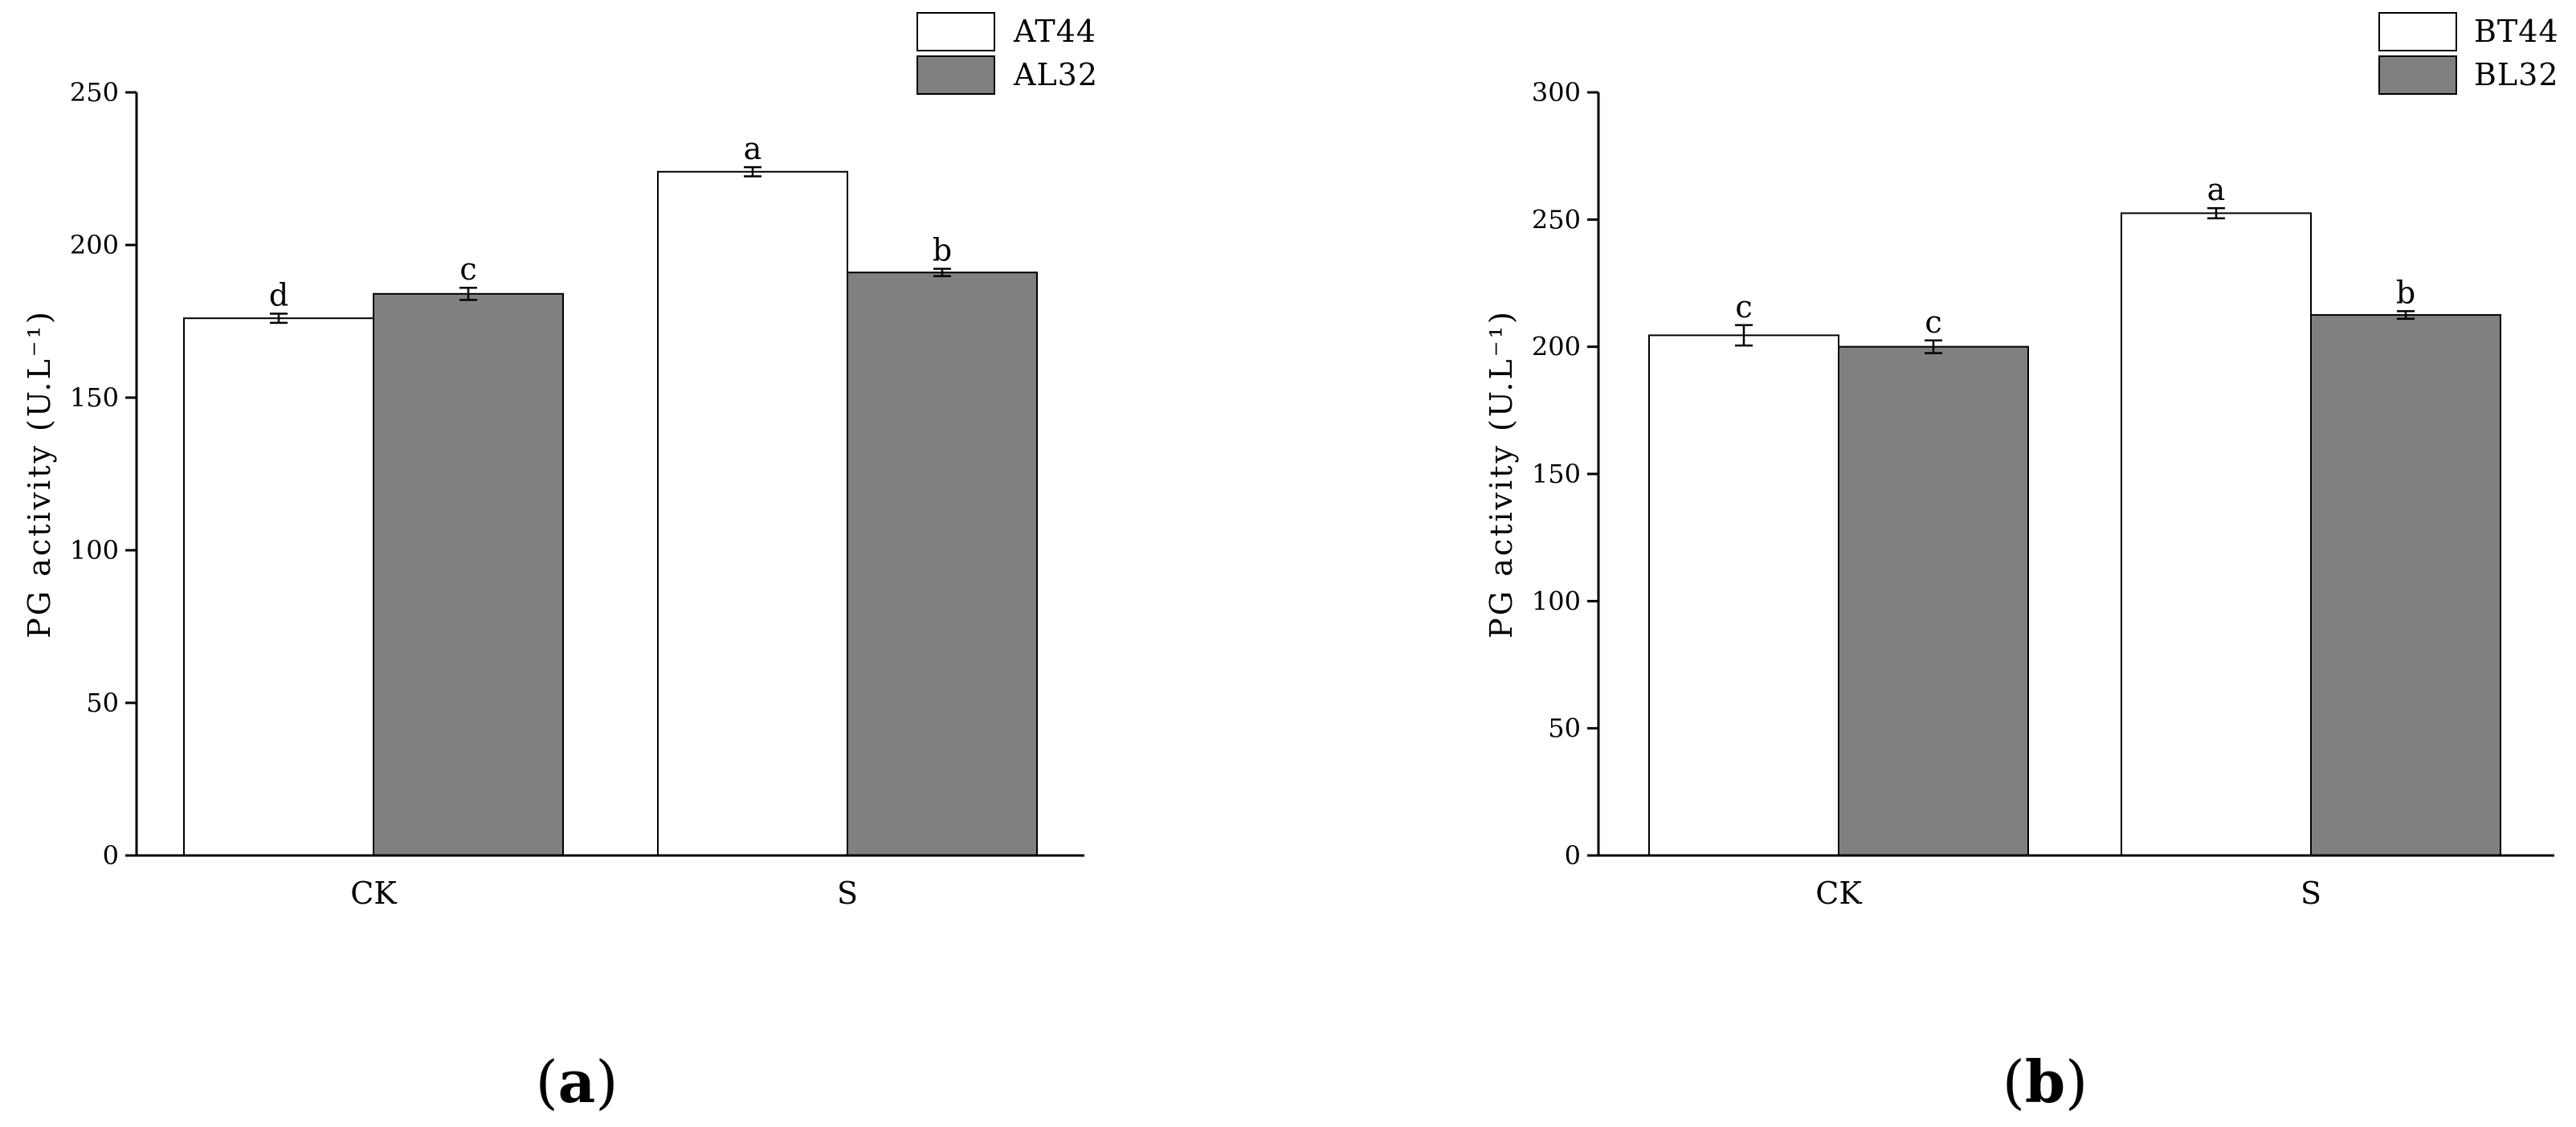  What do you see at coordinates (1556, 92) in the screenshot?
I see `y-tick-label: 300` at bounding box center [1556, 92].